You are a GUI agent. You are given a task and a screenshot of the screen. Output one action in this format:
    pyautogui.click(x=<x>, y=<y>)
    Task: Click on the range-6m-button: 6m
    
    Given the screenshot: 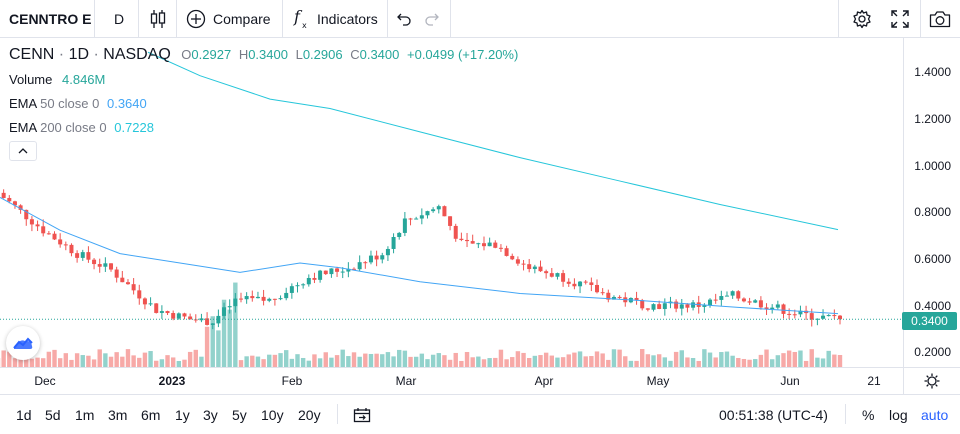 What is the action you would take?
    pyautogui.click(x=150, y=414)
    